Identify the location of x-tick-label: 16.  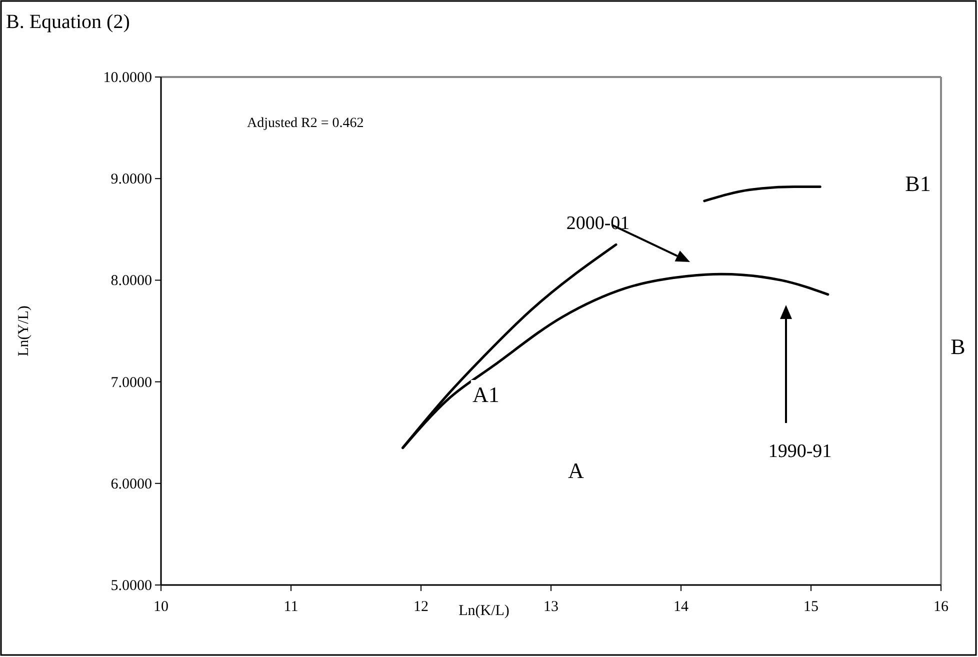
(941, 607).